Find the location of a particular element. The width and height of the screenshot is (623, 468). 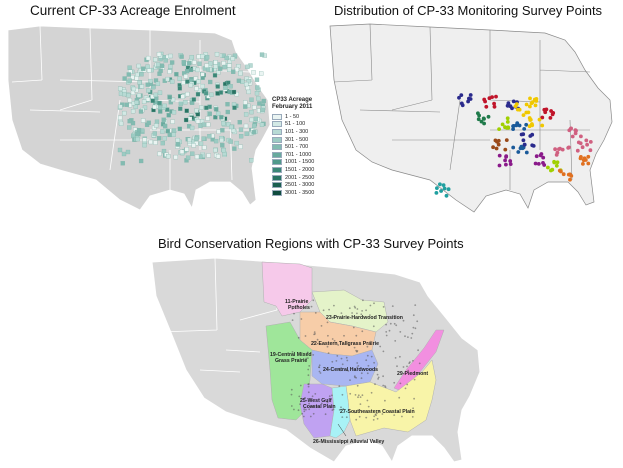

bcr-label-24: 24-Central Hardwoods is located at coordinates (350, 370).